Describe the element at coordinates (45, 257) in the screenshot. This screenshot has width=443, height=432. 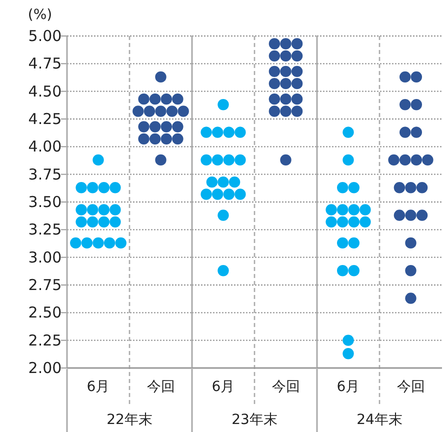
I see `y-tick-label: 3.00` at that location.